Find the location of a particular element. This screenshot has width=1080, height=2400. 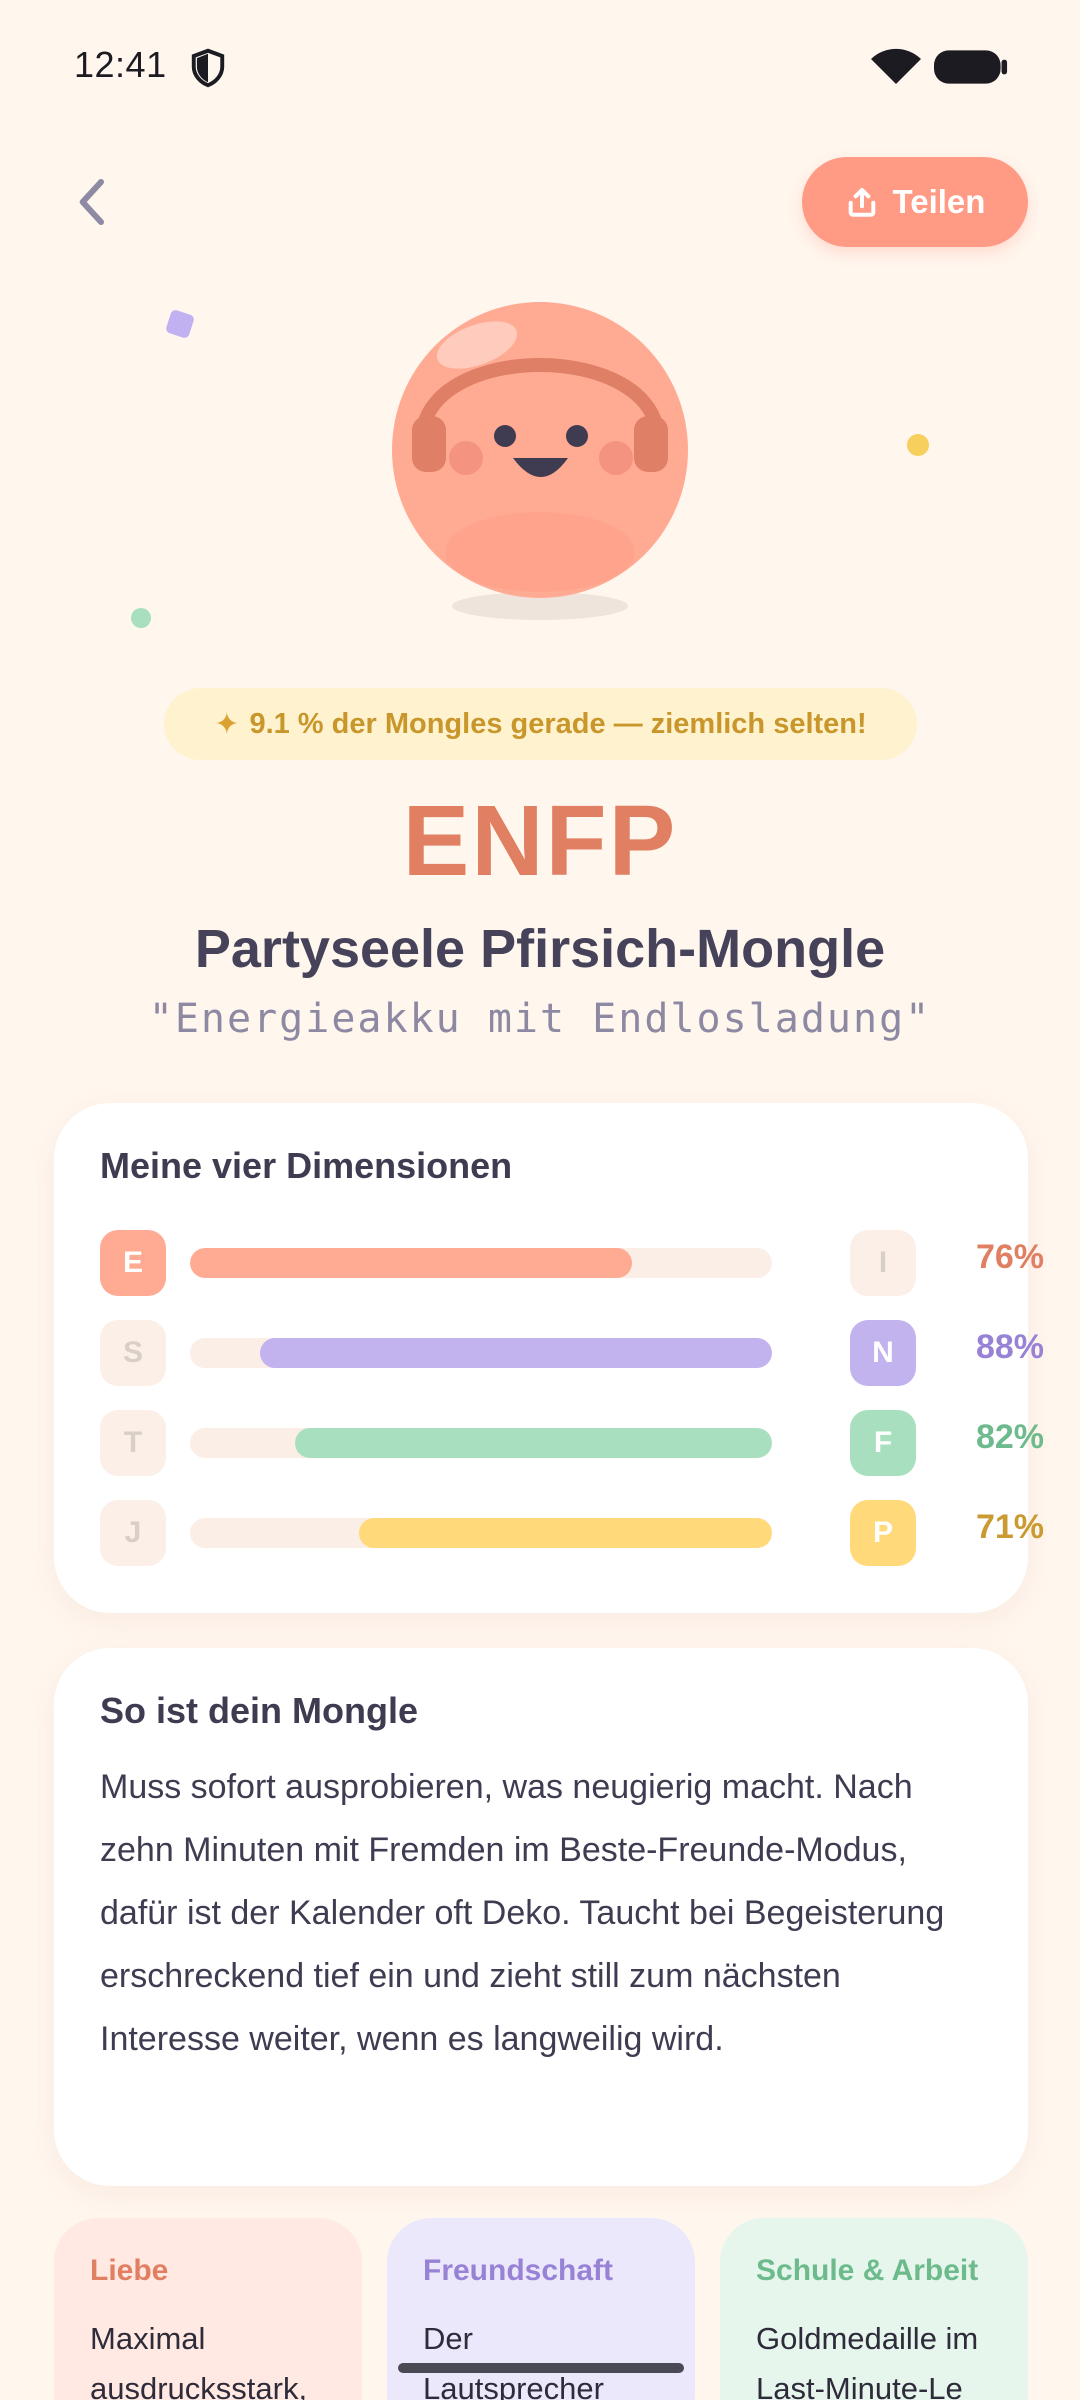

battery-icon is located at coordinates (971, 67).